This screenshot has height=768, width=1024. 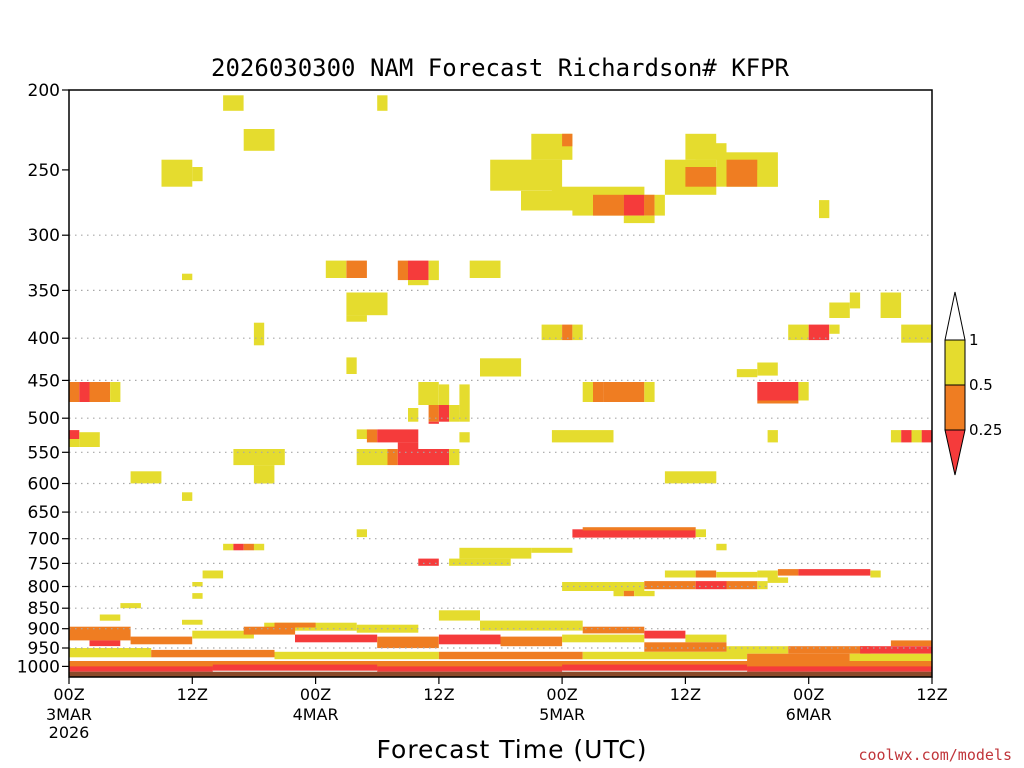 I want to click on y-tick-label: 550, so click(x=44, y=453).